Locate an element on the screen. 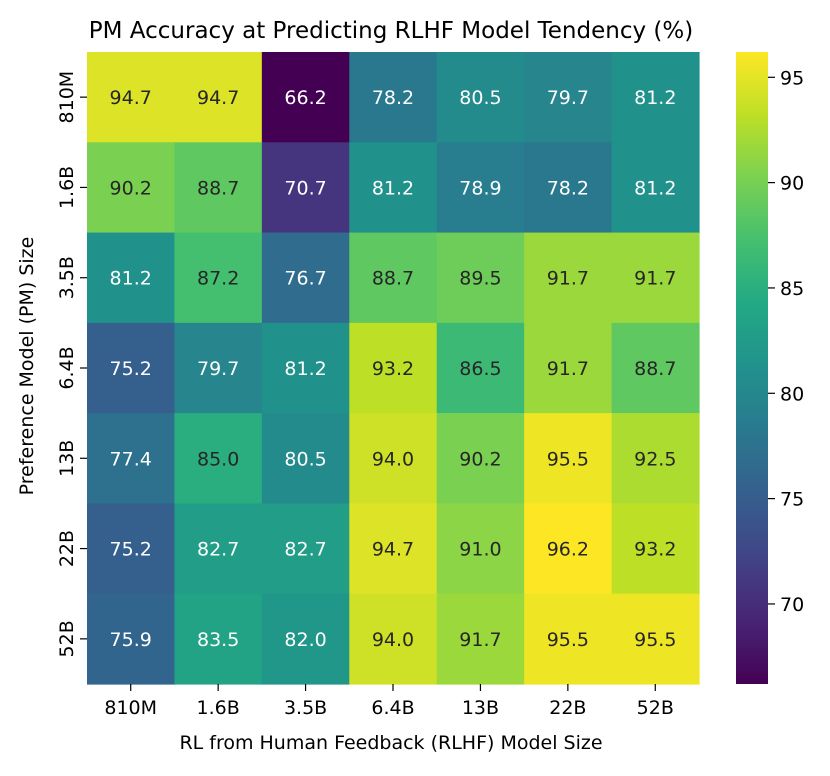  x-tick-label: 22B is located at coordinates (567, 708).